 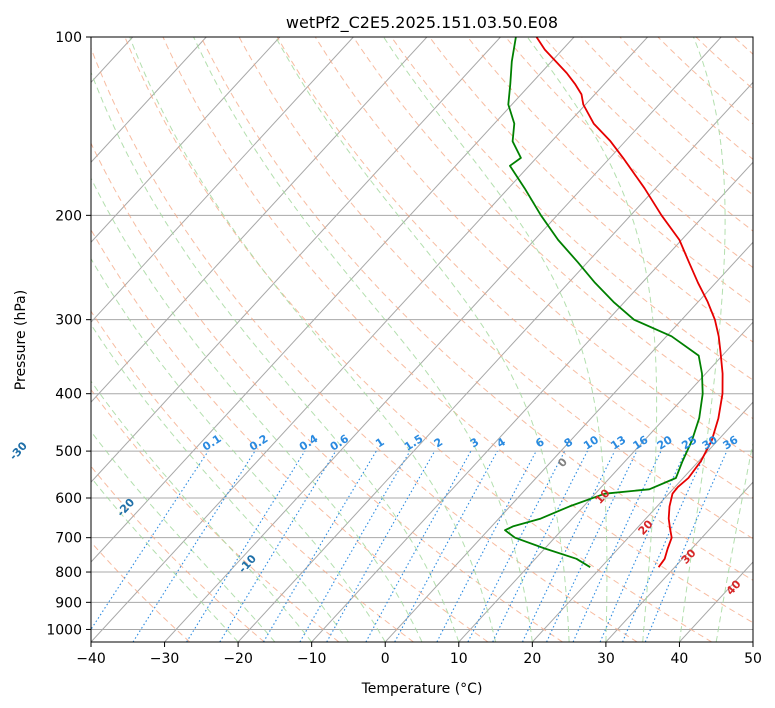 I want to click on y-tick-label: 100, so click(x=68, y=38).